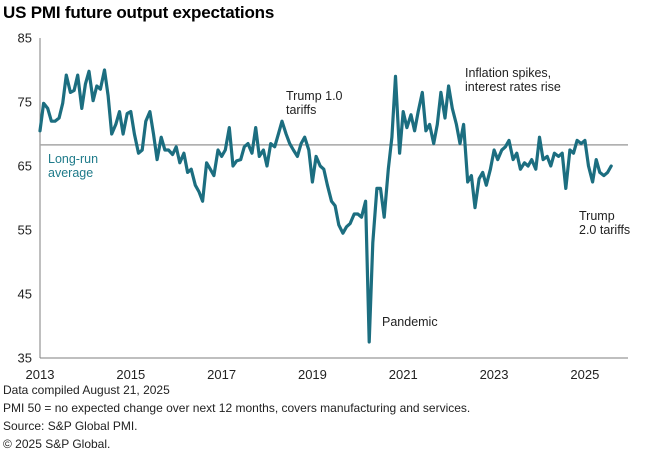 This screenshot has width=646, height=465. What do you see at coordinates (25, 198) in the screenshot?
I see `y-axis-ticks: 35 45 55 65 75 85` at bounding box center [25, 198].